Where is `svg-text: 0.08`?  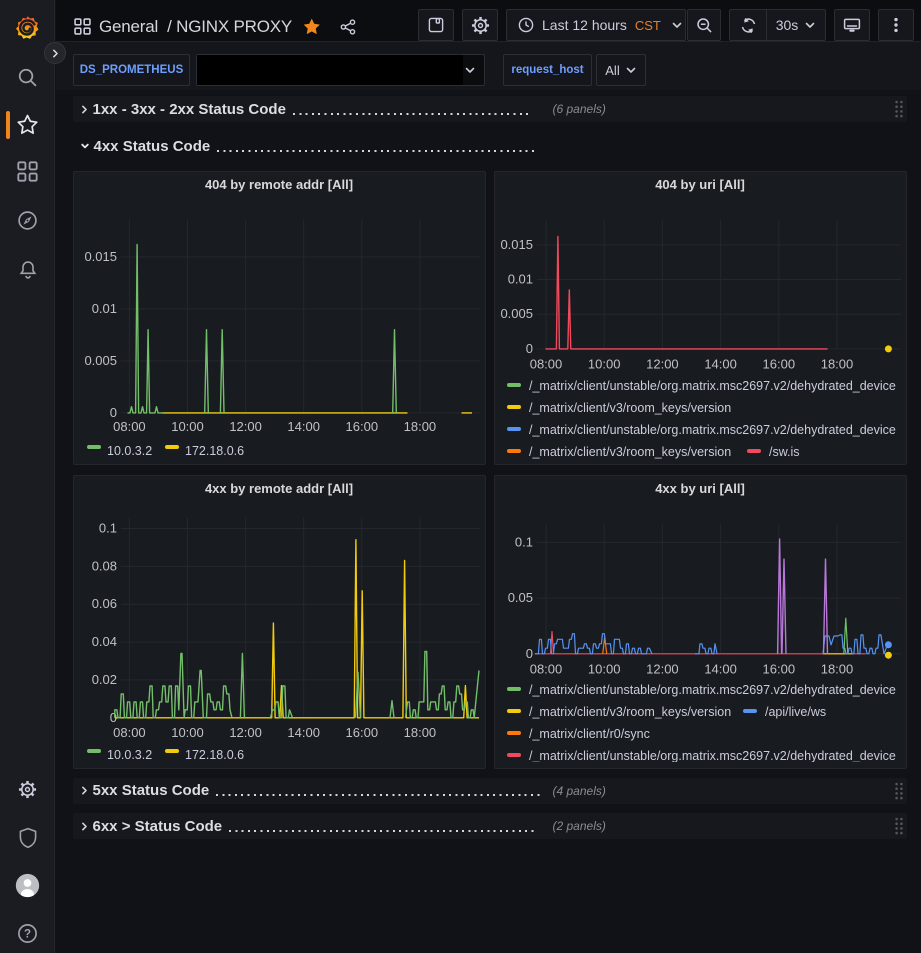
svg-text: 0.08 is located at coordinates (103, 565).